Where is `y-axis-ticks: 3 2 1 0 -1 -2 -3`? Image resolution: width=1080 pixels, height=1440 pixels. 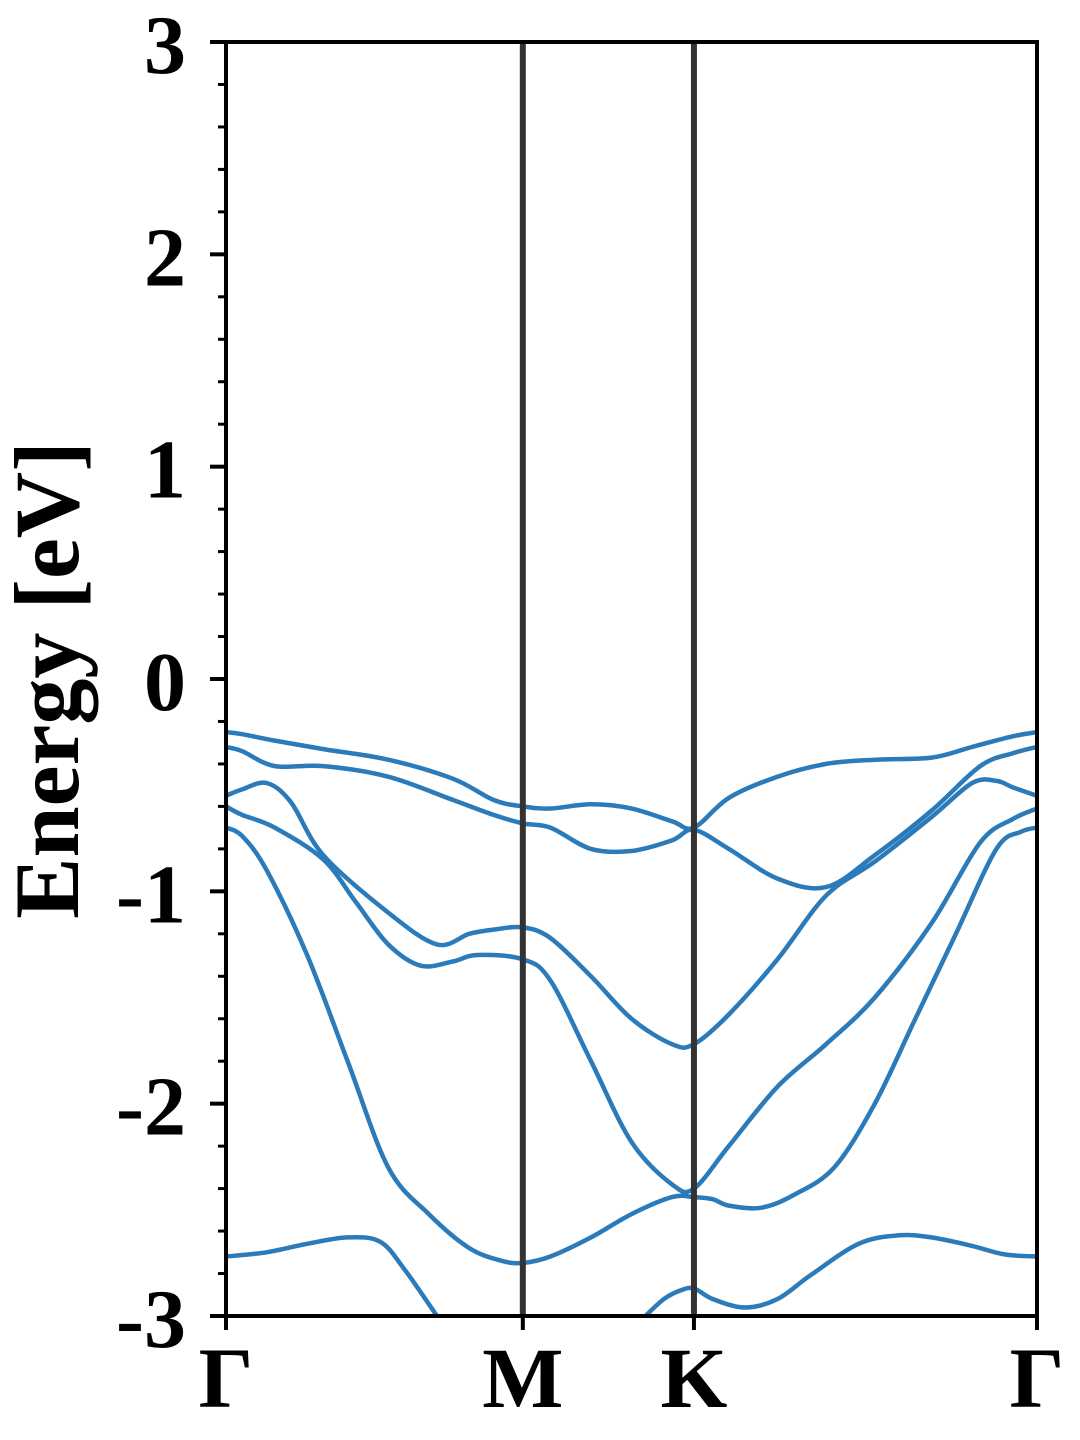 y-axis-ticks: 3 2 1 0 -1 -2 -3 is located at coordinates (171, 683).